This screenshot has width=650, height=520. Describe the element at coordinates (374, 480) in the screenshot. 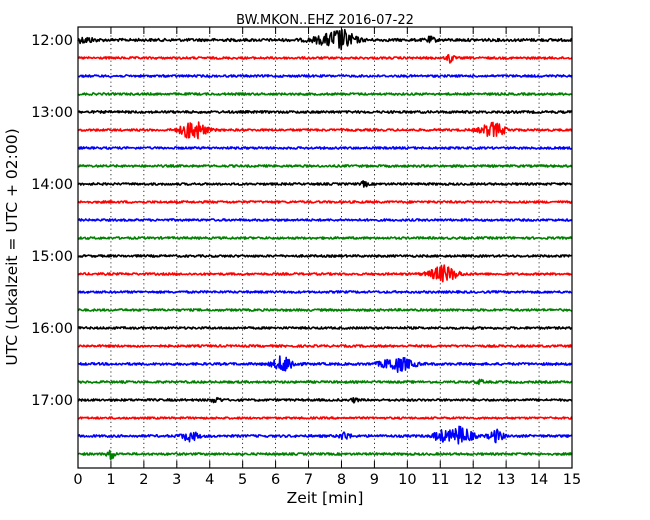

I see `x-tick-label: 9` at that location.